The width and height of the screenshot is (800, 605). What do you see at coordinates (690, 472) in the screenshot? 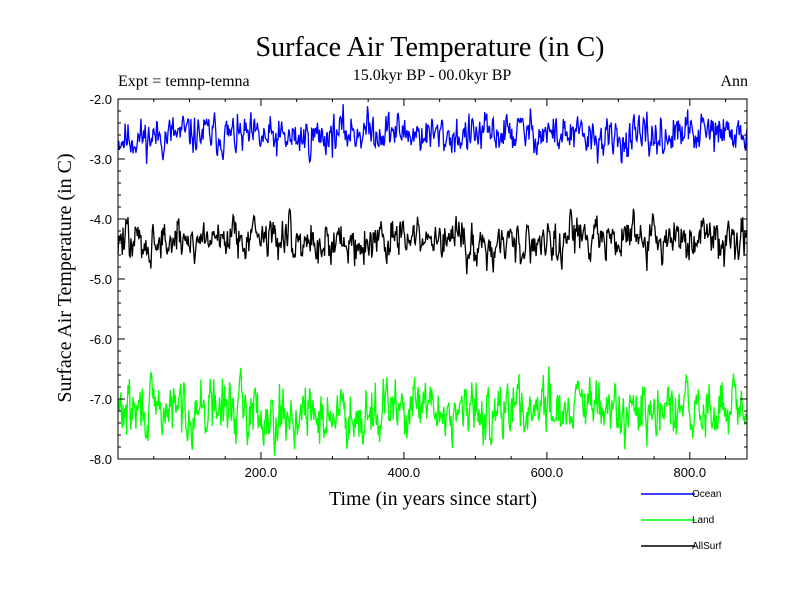
I see `x-tick-label: 800.0` at bounding box center [690, 472].